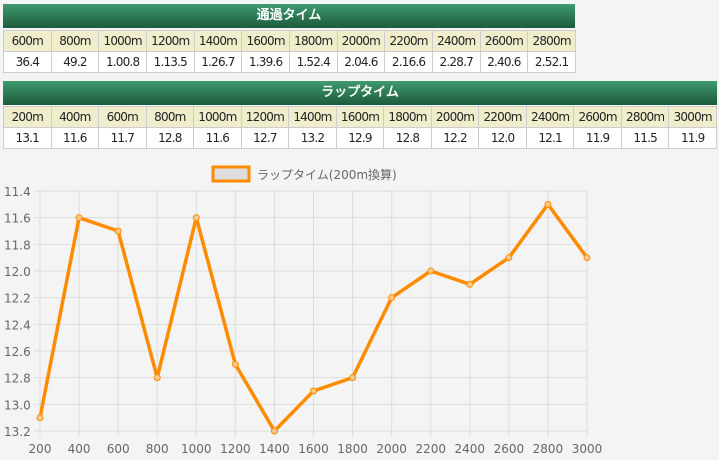  Describe the element at coordinates (17, 352) in the screenshot. I see `y-tick-label: 12.6` at that location.